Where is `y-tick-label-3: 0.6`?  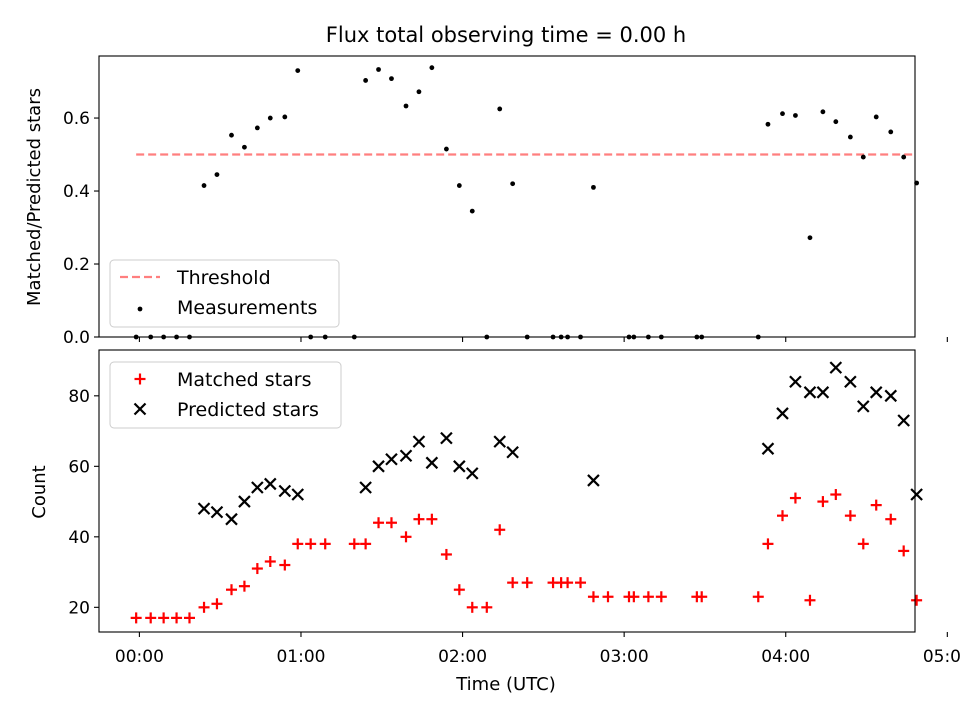
y-tick-label-3: 0.6 is located at coordinates (76, 119).